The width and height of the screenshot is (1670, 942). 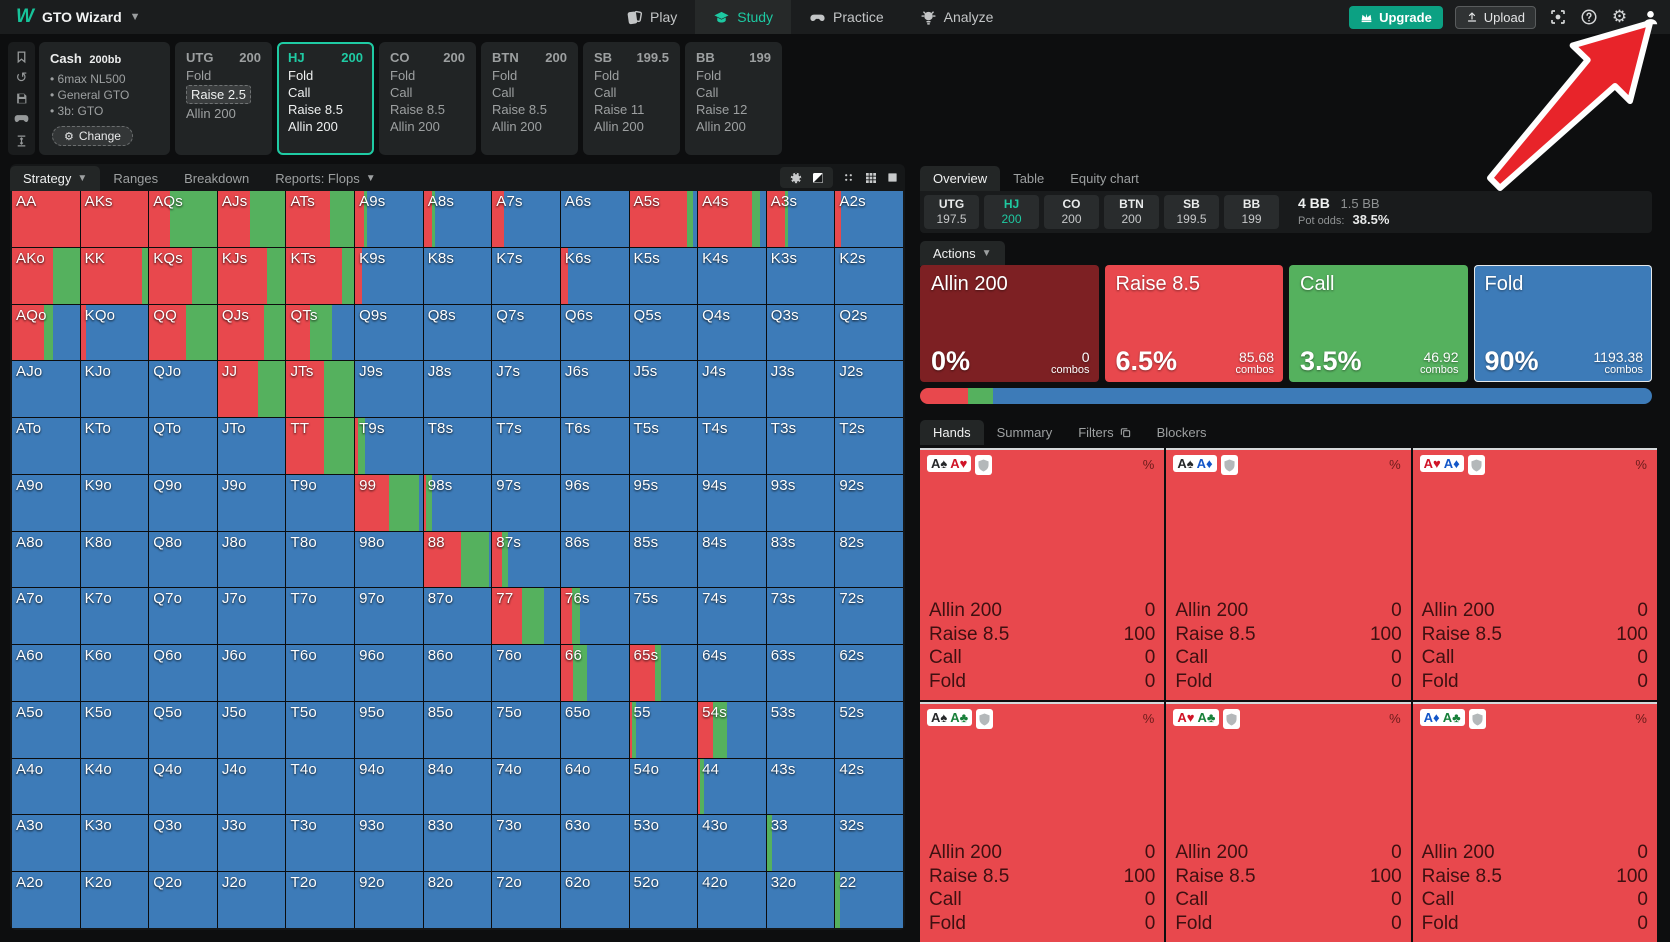 I want to click on tab-strategy: Strategy ▼, so click(x=55, y=178).